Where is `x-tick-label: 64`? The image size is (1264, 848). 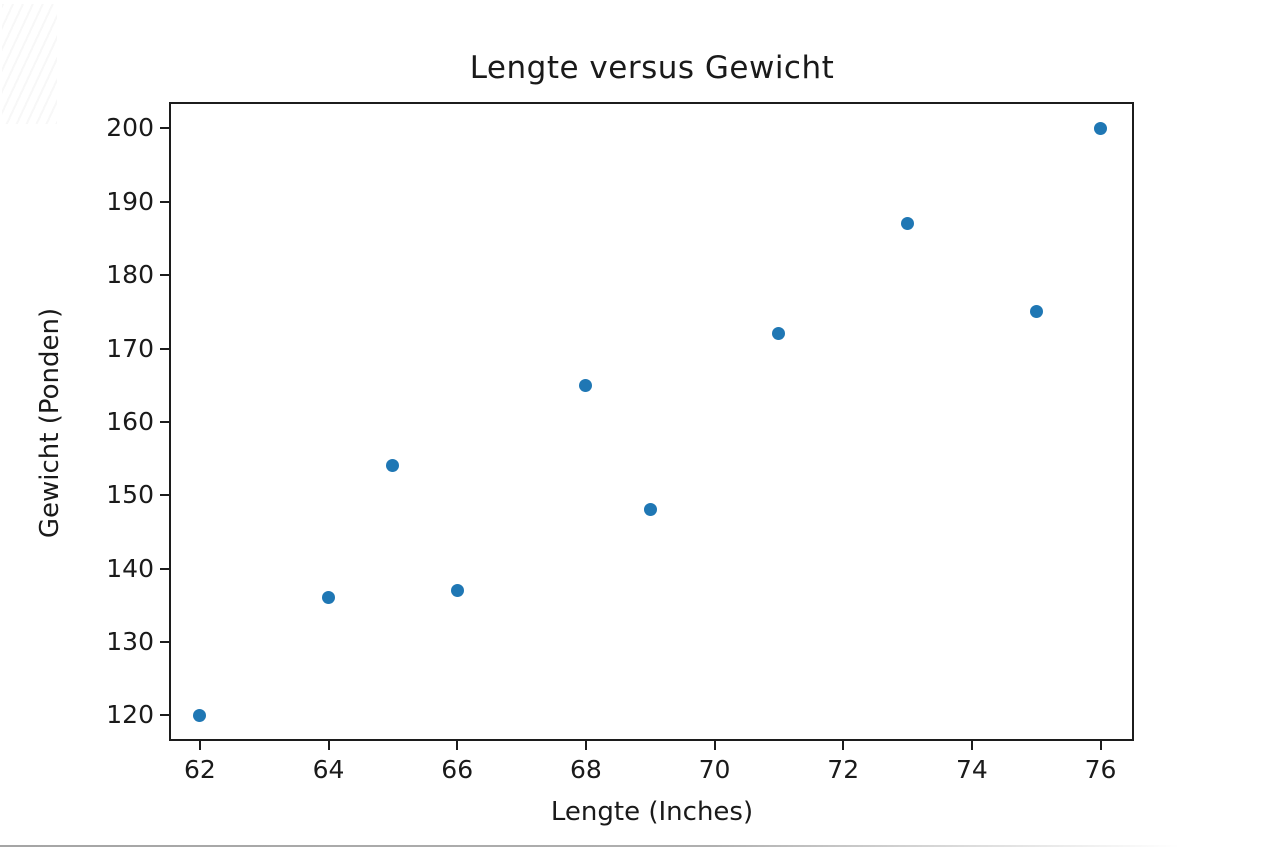
x-tick-label: 64 is located at coordinates (328, 769).